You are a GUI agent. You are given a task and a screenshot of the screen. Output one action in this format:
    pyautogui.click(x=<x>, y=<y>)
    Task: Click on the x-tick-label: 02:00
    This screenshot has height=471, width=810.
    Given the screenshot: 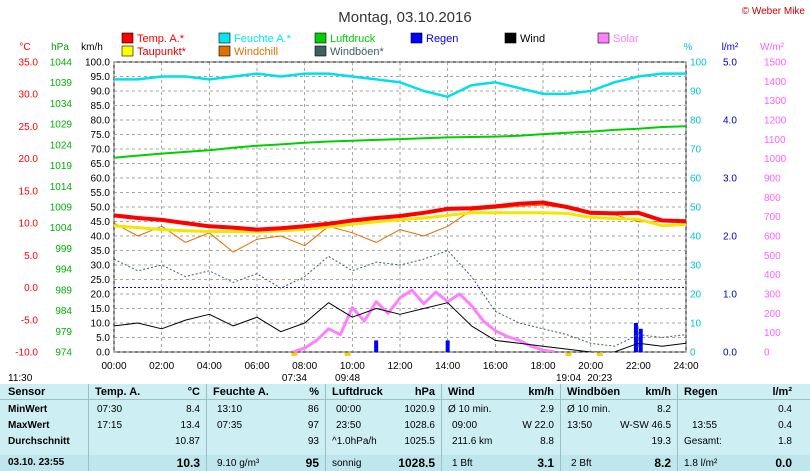 What is the action you would take?
    pyautogui.click(x=161, y=366)
    